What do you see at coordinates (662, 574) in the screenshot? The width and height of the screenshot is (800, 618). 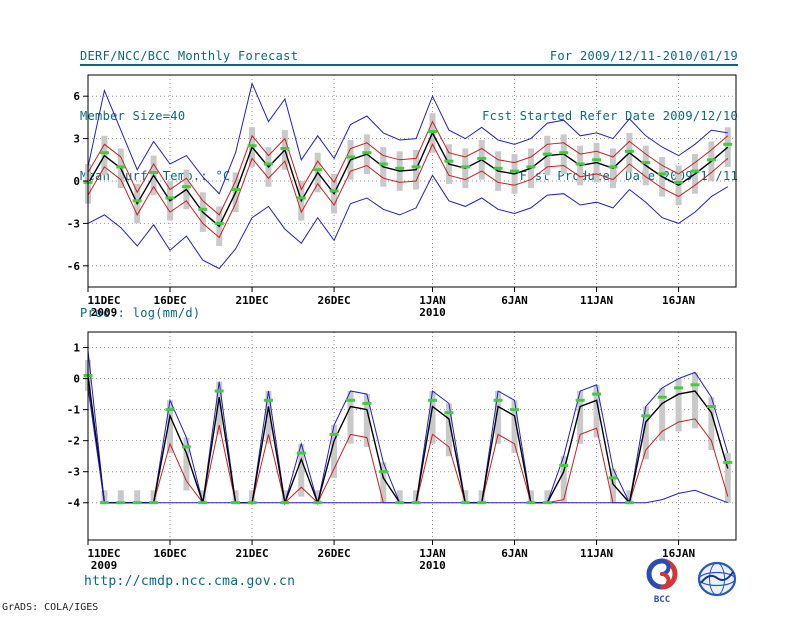 I see `bcc-swirl-icon` at bounding box center [662, 574].